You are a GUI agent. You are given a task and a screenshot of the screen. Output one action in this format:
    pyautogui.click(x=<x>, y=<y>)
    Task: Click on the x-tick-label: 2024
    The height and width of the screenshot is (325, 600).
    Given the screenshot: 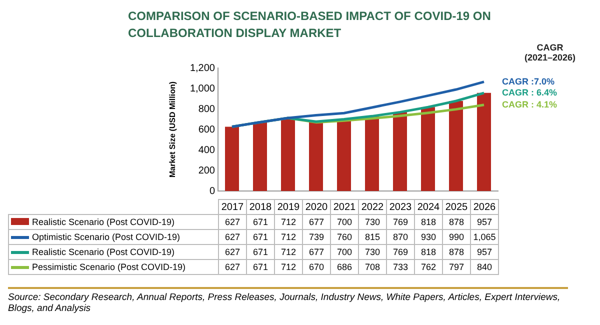 What is the action you would take?
    pyautogui.click(x=428, y=207)
    